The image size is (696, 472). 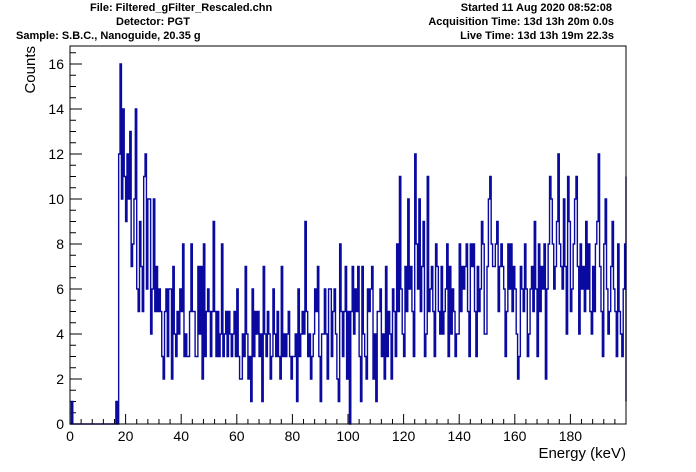 What do you see at coordinates (515, 436) in the screenshot?
I see `x-tick-label: 160` at bounding box center [515, 436].